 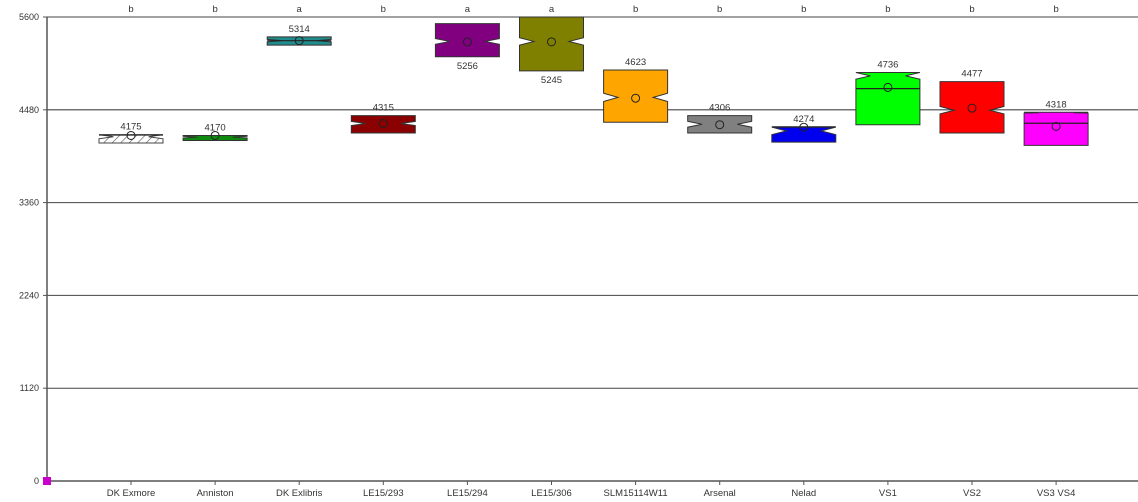 What do you see at coordinates (635, 62) in the screenshot?
I see `median-value-label: 4623` at bounding box center [635, 62].